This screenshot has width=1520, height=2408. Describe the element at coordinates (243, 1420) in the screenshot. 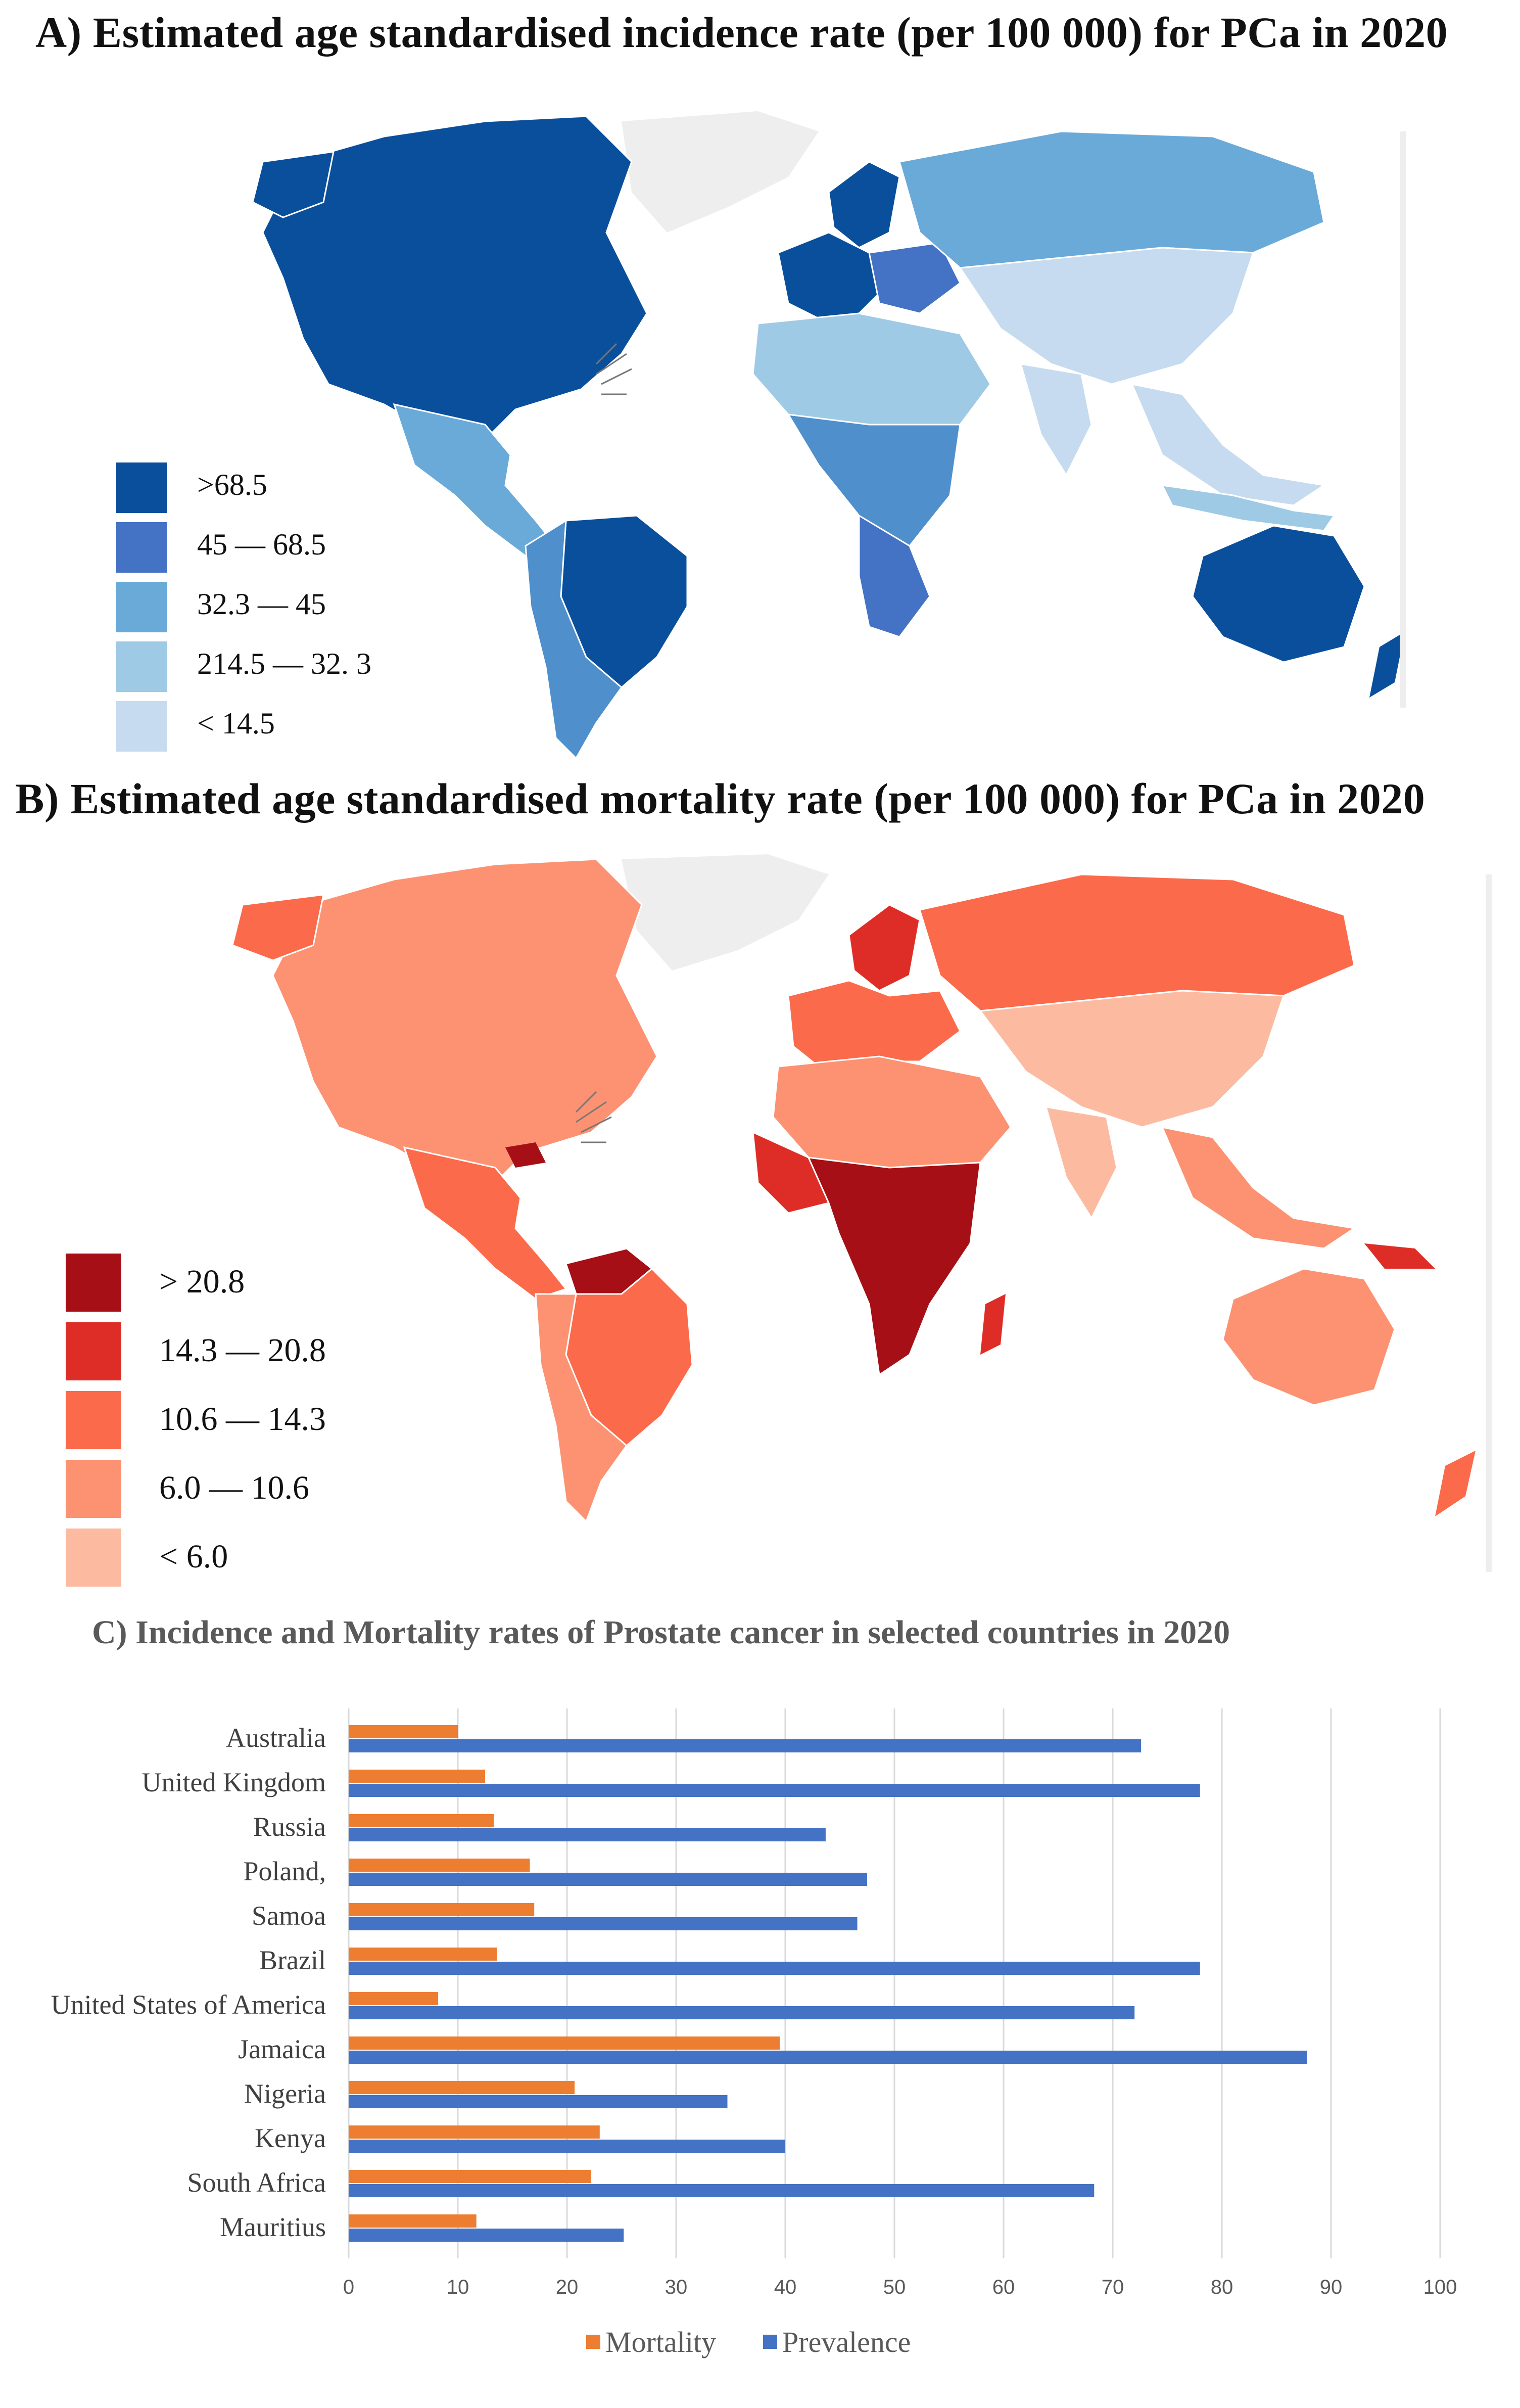

I see `legend-b-label: 10.6 — 14.3` at that location.